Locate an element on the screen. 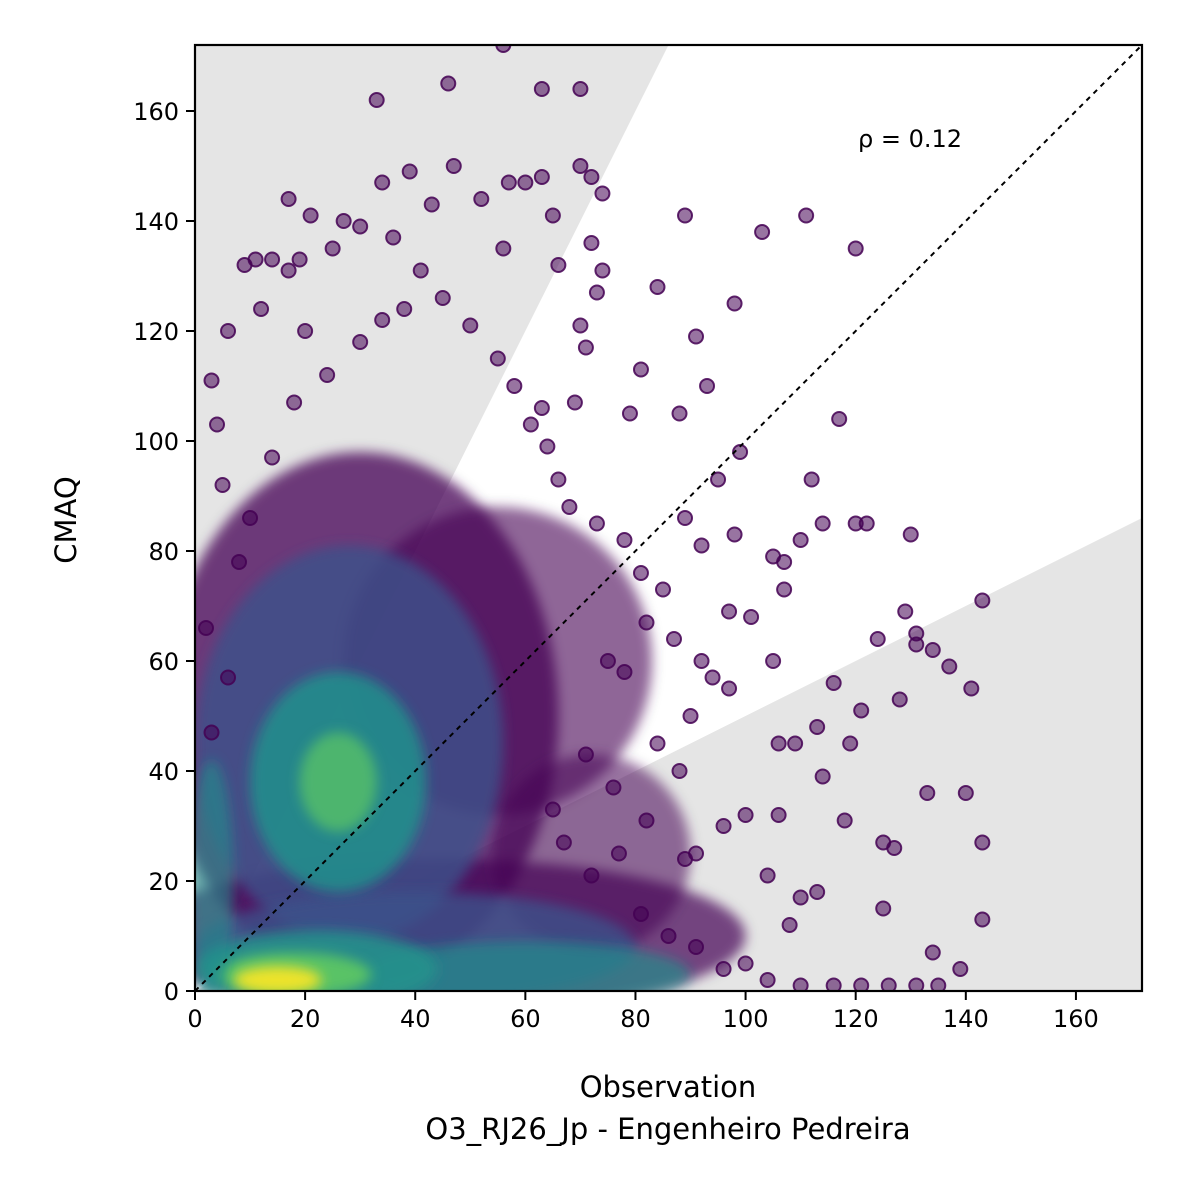 This screenshot has height=1204, width=1200. x-tick-label-2: 40 is located at coordinates (415, 1019).